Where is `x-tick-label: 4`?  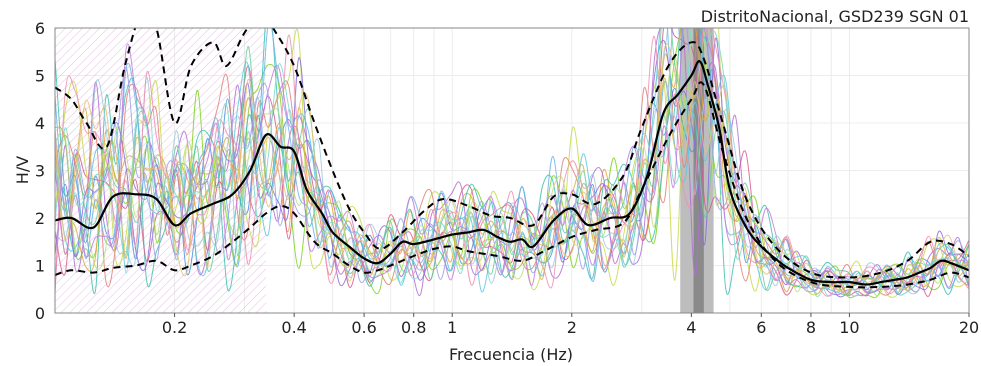 x-tick-label: 4 is located at coordinates (691, 327).